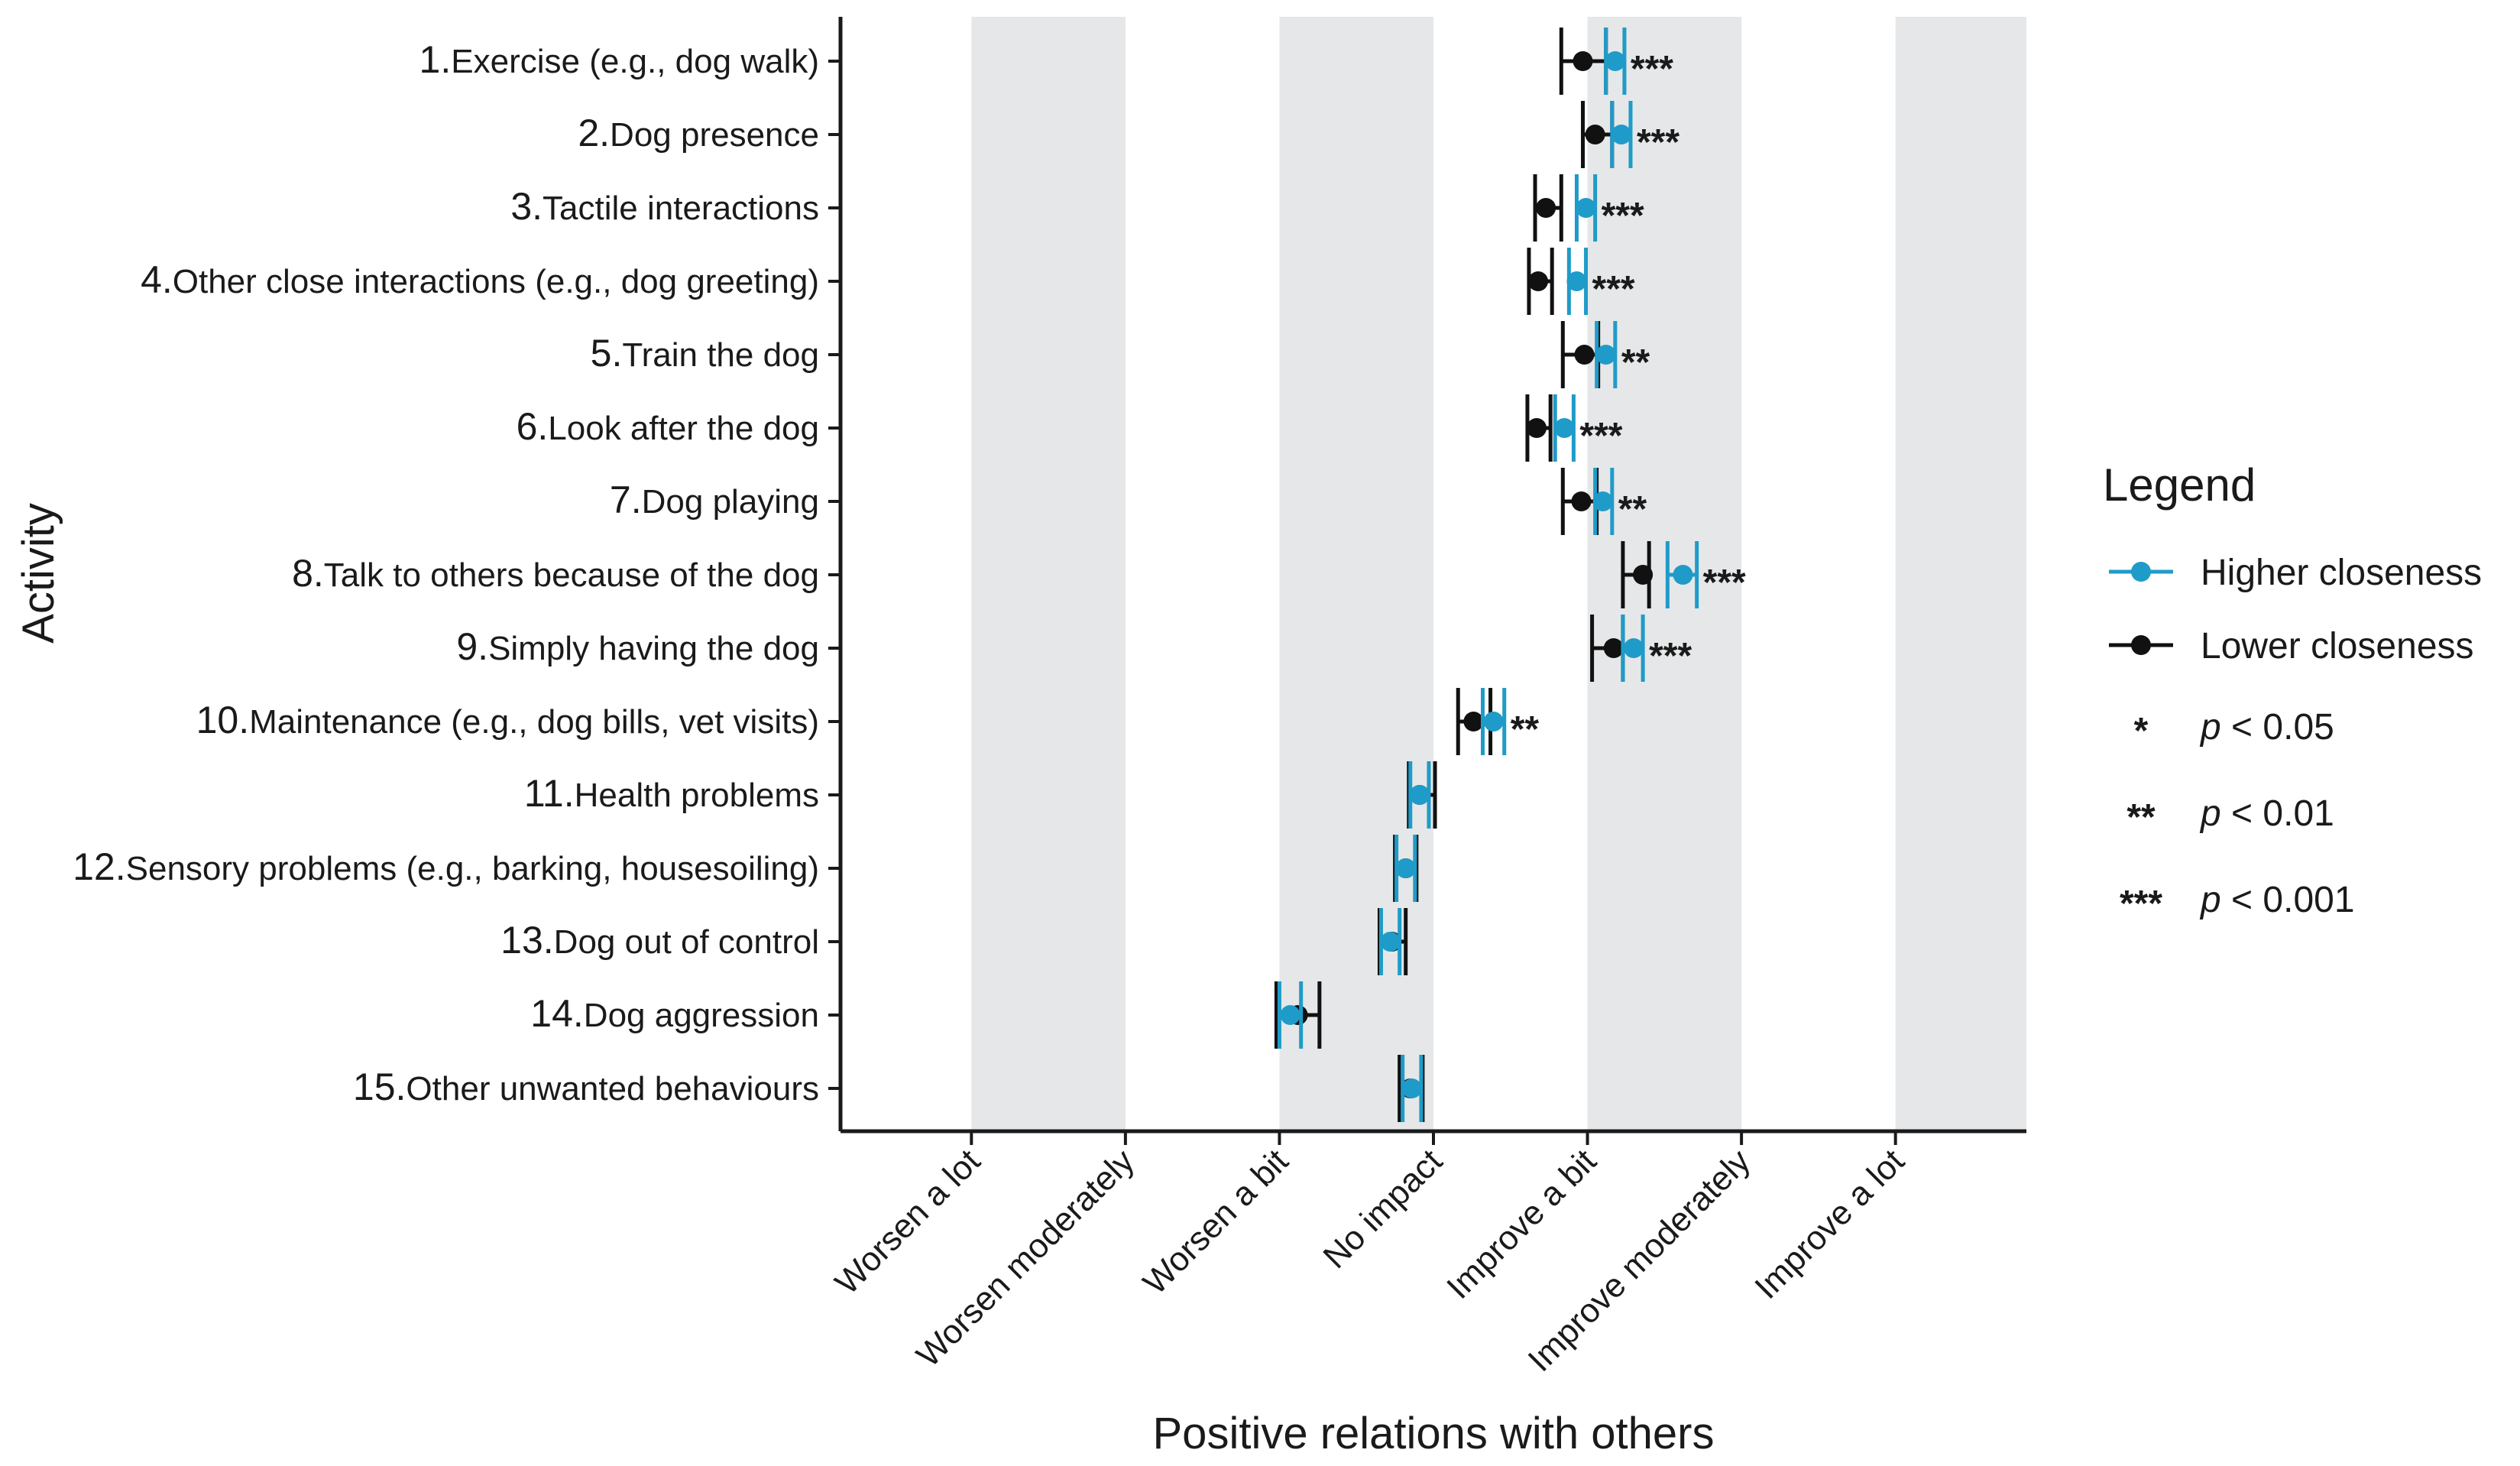 The width and height of the screenshot is (2520, 1466). I want to click on legend-title: Legend, so click(2179, 485).